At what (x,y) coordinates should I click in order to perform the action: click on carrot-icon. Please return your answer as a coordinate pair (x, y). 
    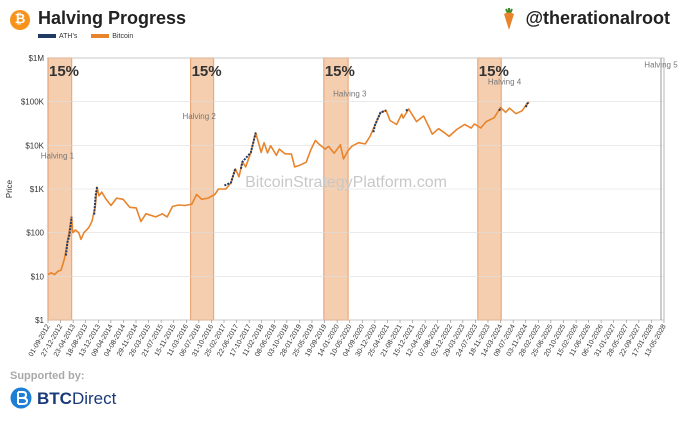
    Looking at the image, I should click on (509, 19).